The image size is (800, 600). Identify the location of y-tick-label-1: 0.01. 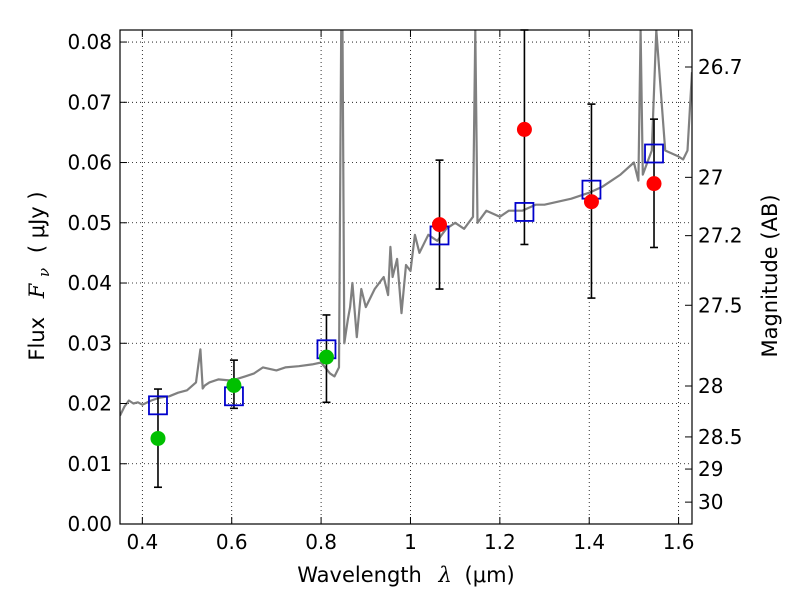
(89, 464).